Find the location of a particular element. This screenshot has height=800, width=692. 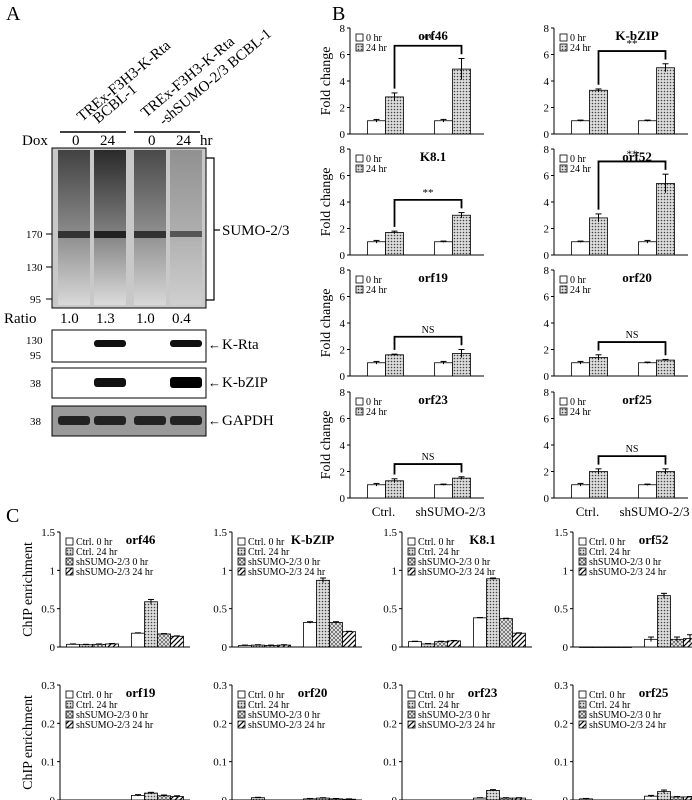

chart-b-k8-1-y-tick-label: 8 is located at coordinates (343, 150).